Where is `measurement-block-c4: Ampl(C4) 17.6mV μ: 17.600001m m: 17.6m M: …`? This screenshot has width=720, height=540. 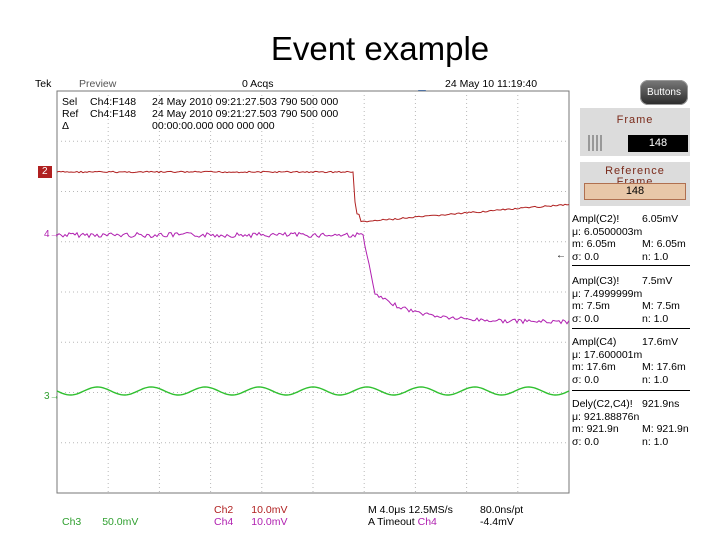 measurement-block-c4: Ampl(C4) 17.6mV μ: 17.600001m m: 17.6m M: … is located at coordinates (632, 361).